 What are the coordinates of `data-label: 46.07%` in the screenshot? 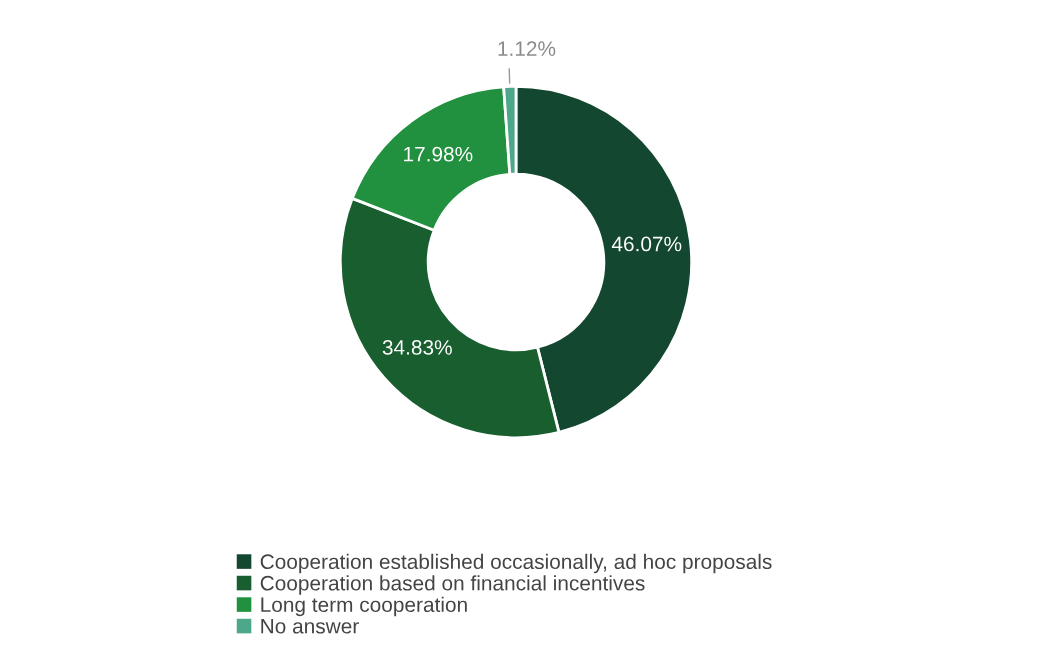 It's located at (646, 244).